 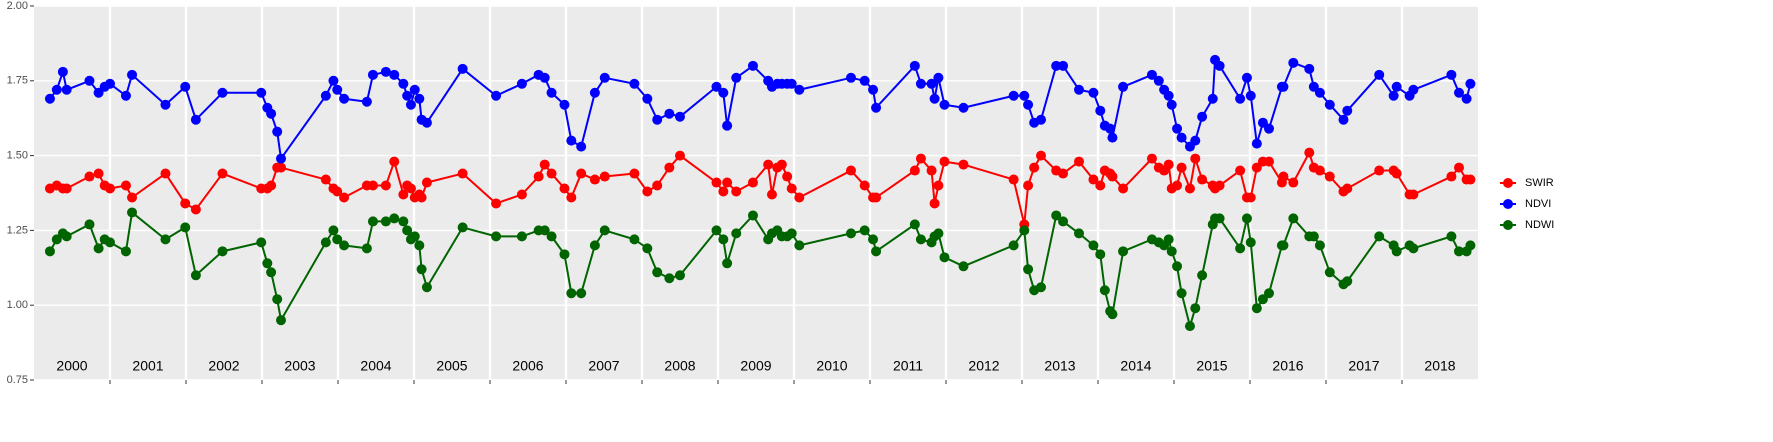 What do you see at coordinates (1135, 366) in the screenshot?
I see `year-label: 2014` at bounding box center [1135, 366].